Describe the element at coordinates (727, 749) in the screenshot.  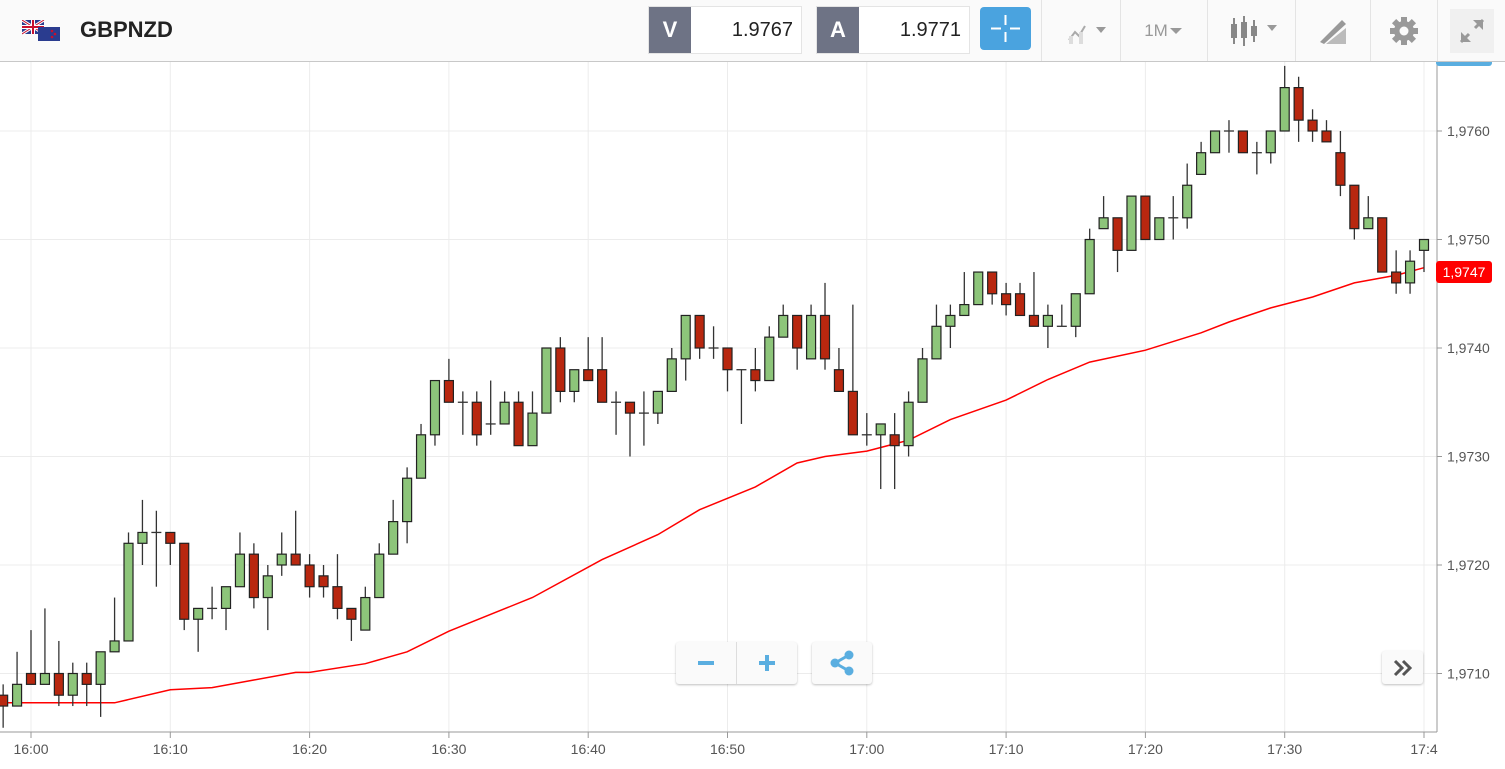
I see `x-tick-label: 16:50` at that location.